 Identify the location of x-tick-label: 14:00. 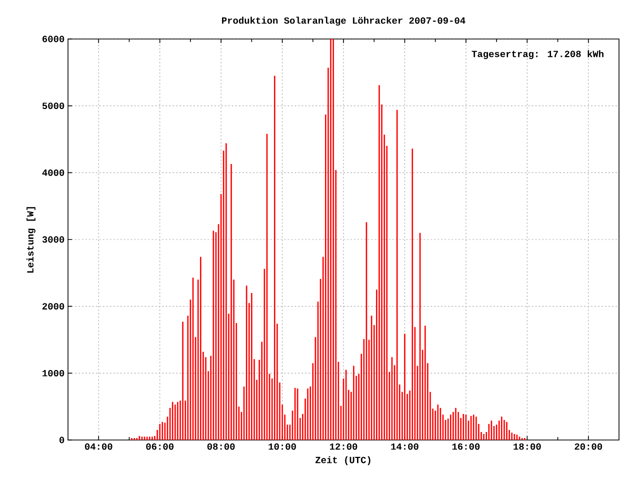
(404, 446).